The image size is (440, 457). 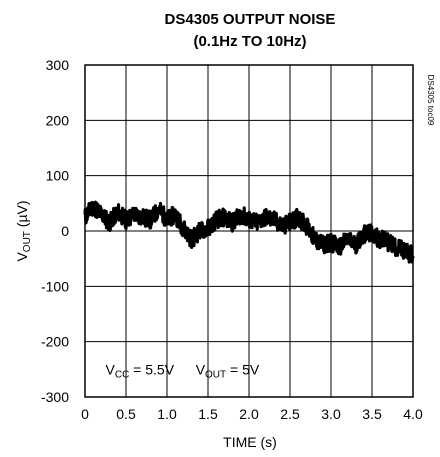 What do you see at coordinates (55, 342) in the screenshot?
I see `y-tick-label: -200` at bounding box center [55, 342].